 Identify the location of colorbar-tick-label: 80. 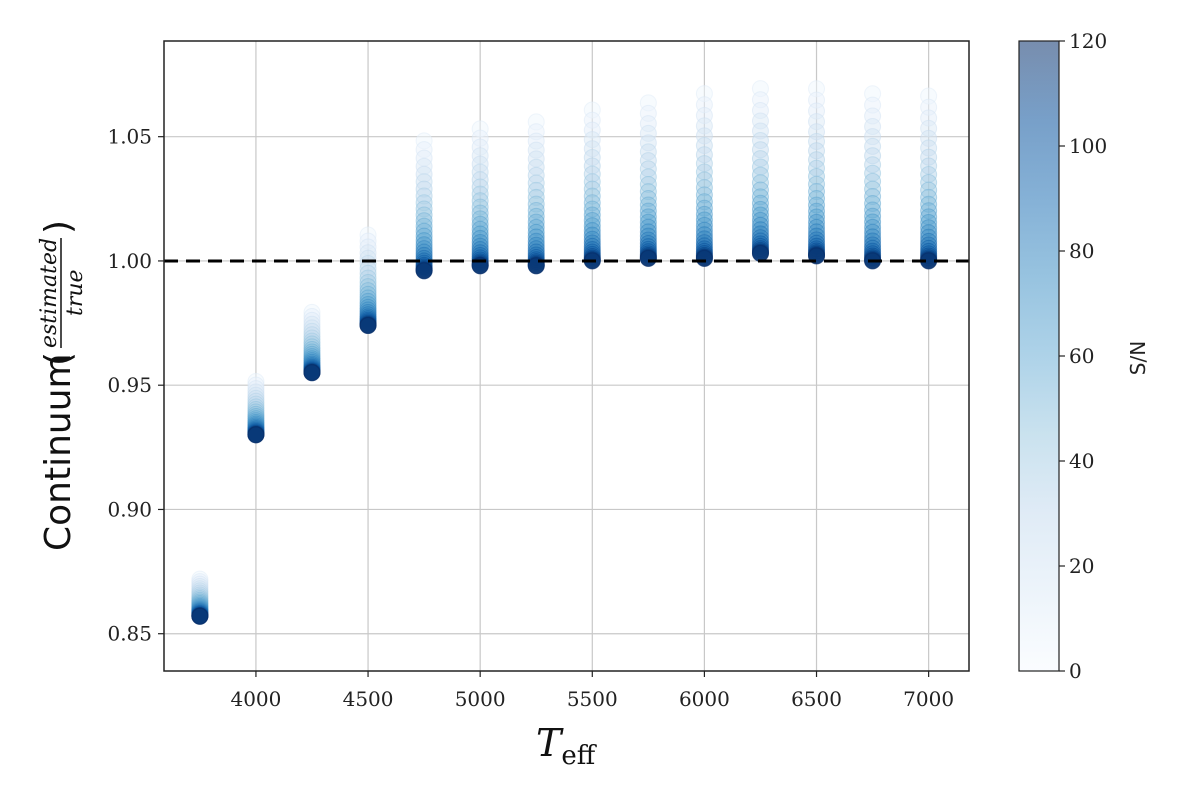
(1081, 251).